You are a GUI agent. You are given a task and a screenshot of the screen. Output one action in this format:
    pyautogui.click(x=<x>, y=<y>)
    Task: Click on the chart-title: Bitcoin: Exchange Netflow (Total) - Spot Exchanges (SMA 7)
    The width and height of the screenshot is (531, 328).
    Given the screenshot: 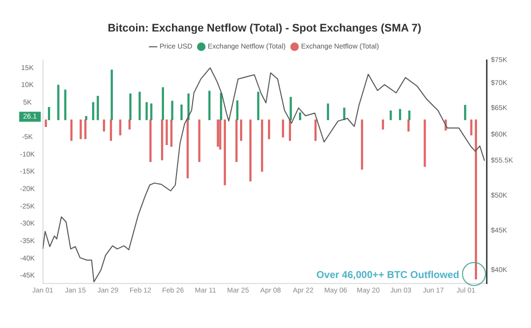 What is the action you would take?
    pyautogui.click(x=265, y=28)
    